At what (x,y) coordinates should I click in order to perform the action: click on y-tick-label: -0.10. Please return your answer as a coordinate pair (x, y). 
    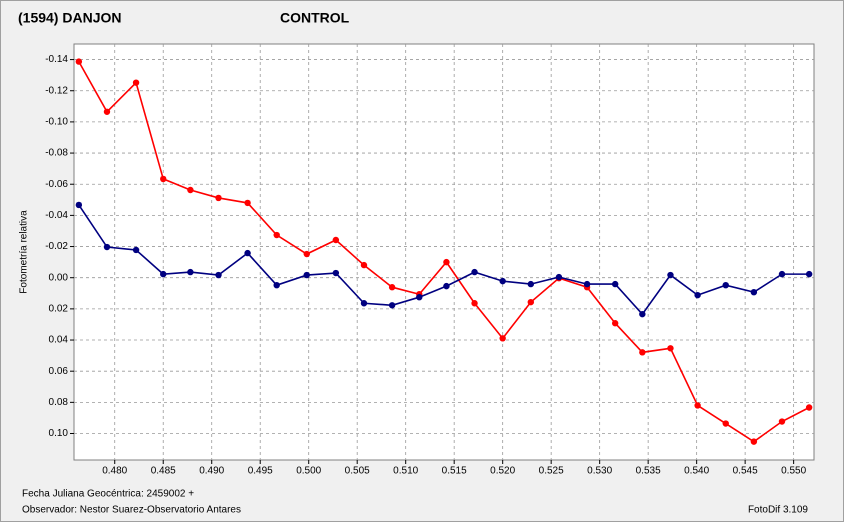
    Looking at the image, I should click on (56, 122).